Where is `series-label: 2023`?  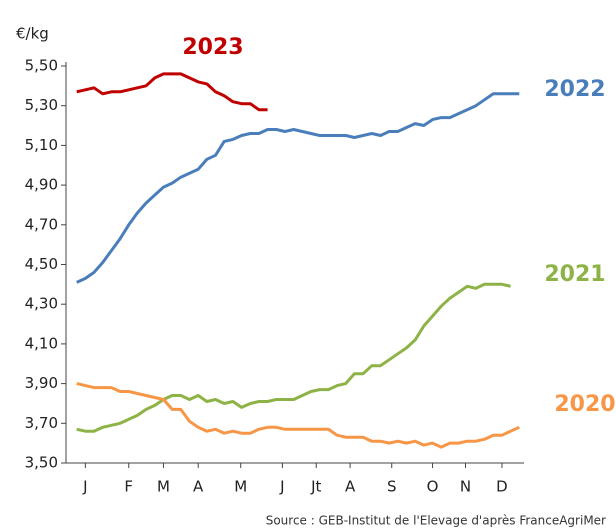 series-label: 2023 is located at coordinates (212, 47).